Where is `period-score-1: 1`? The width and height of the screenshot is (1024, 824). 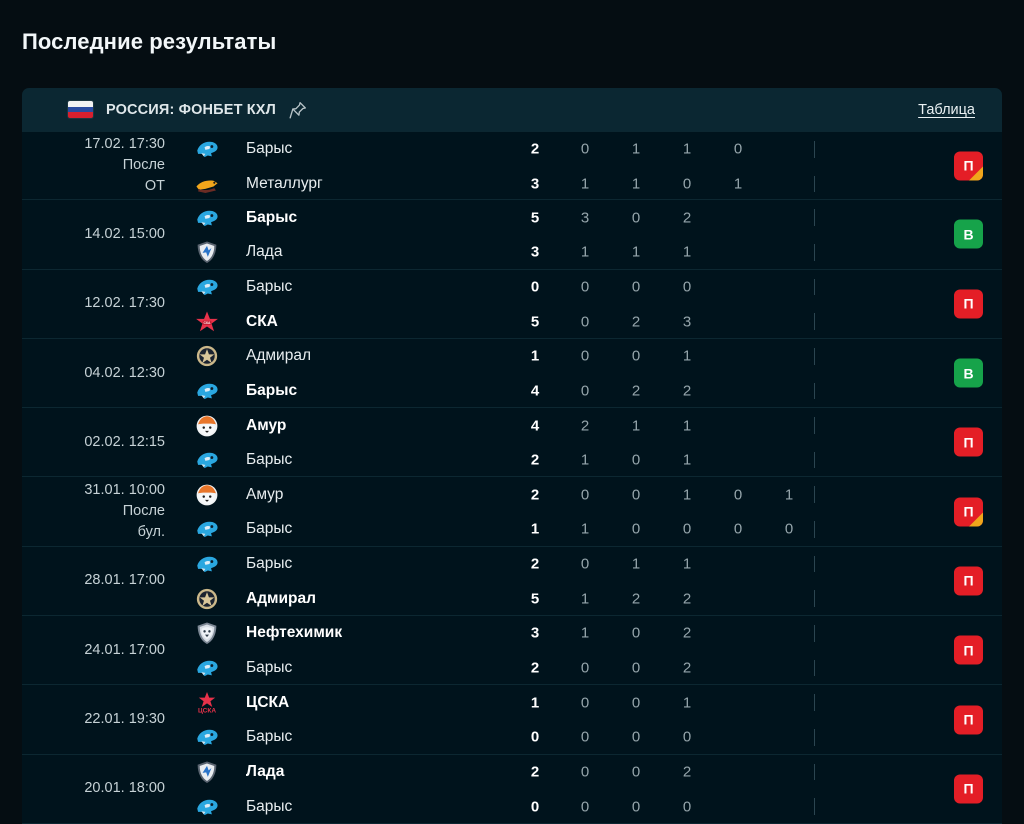 period-score-1: 1 is located at coordinates (585, 460).